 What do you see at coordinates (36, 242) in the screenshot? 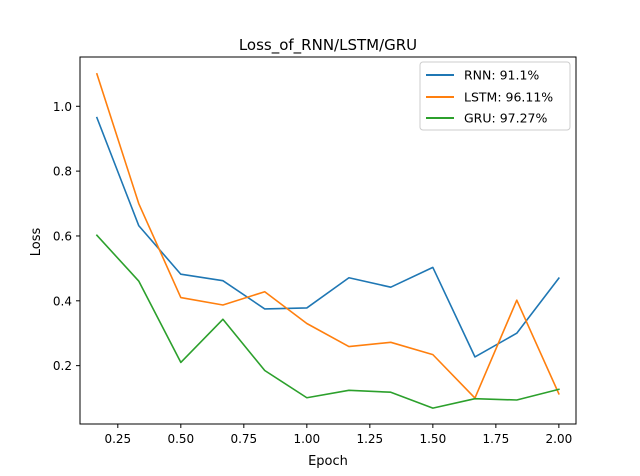
I see `y-axis-label: Loss` at bounding box center [36, 242].